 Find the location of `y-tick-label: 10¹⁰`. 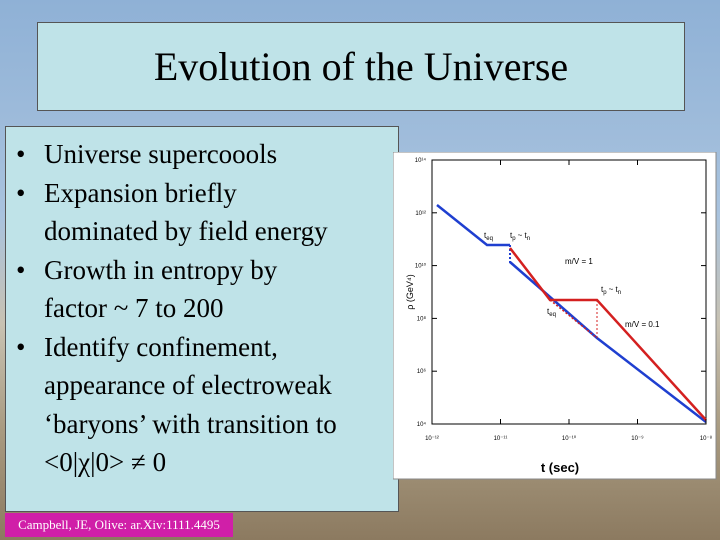

y-tick-label: 10¹⁰ is located at coordinates (421, 266).